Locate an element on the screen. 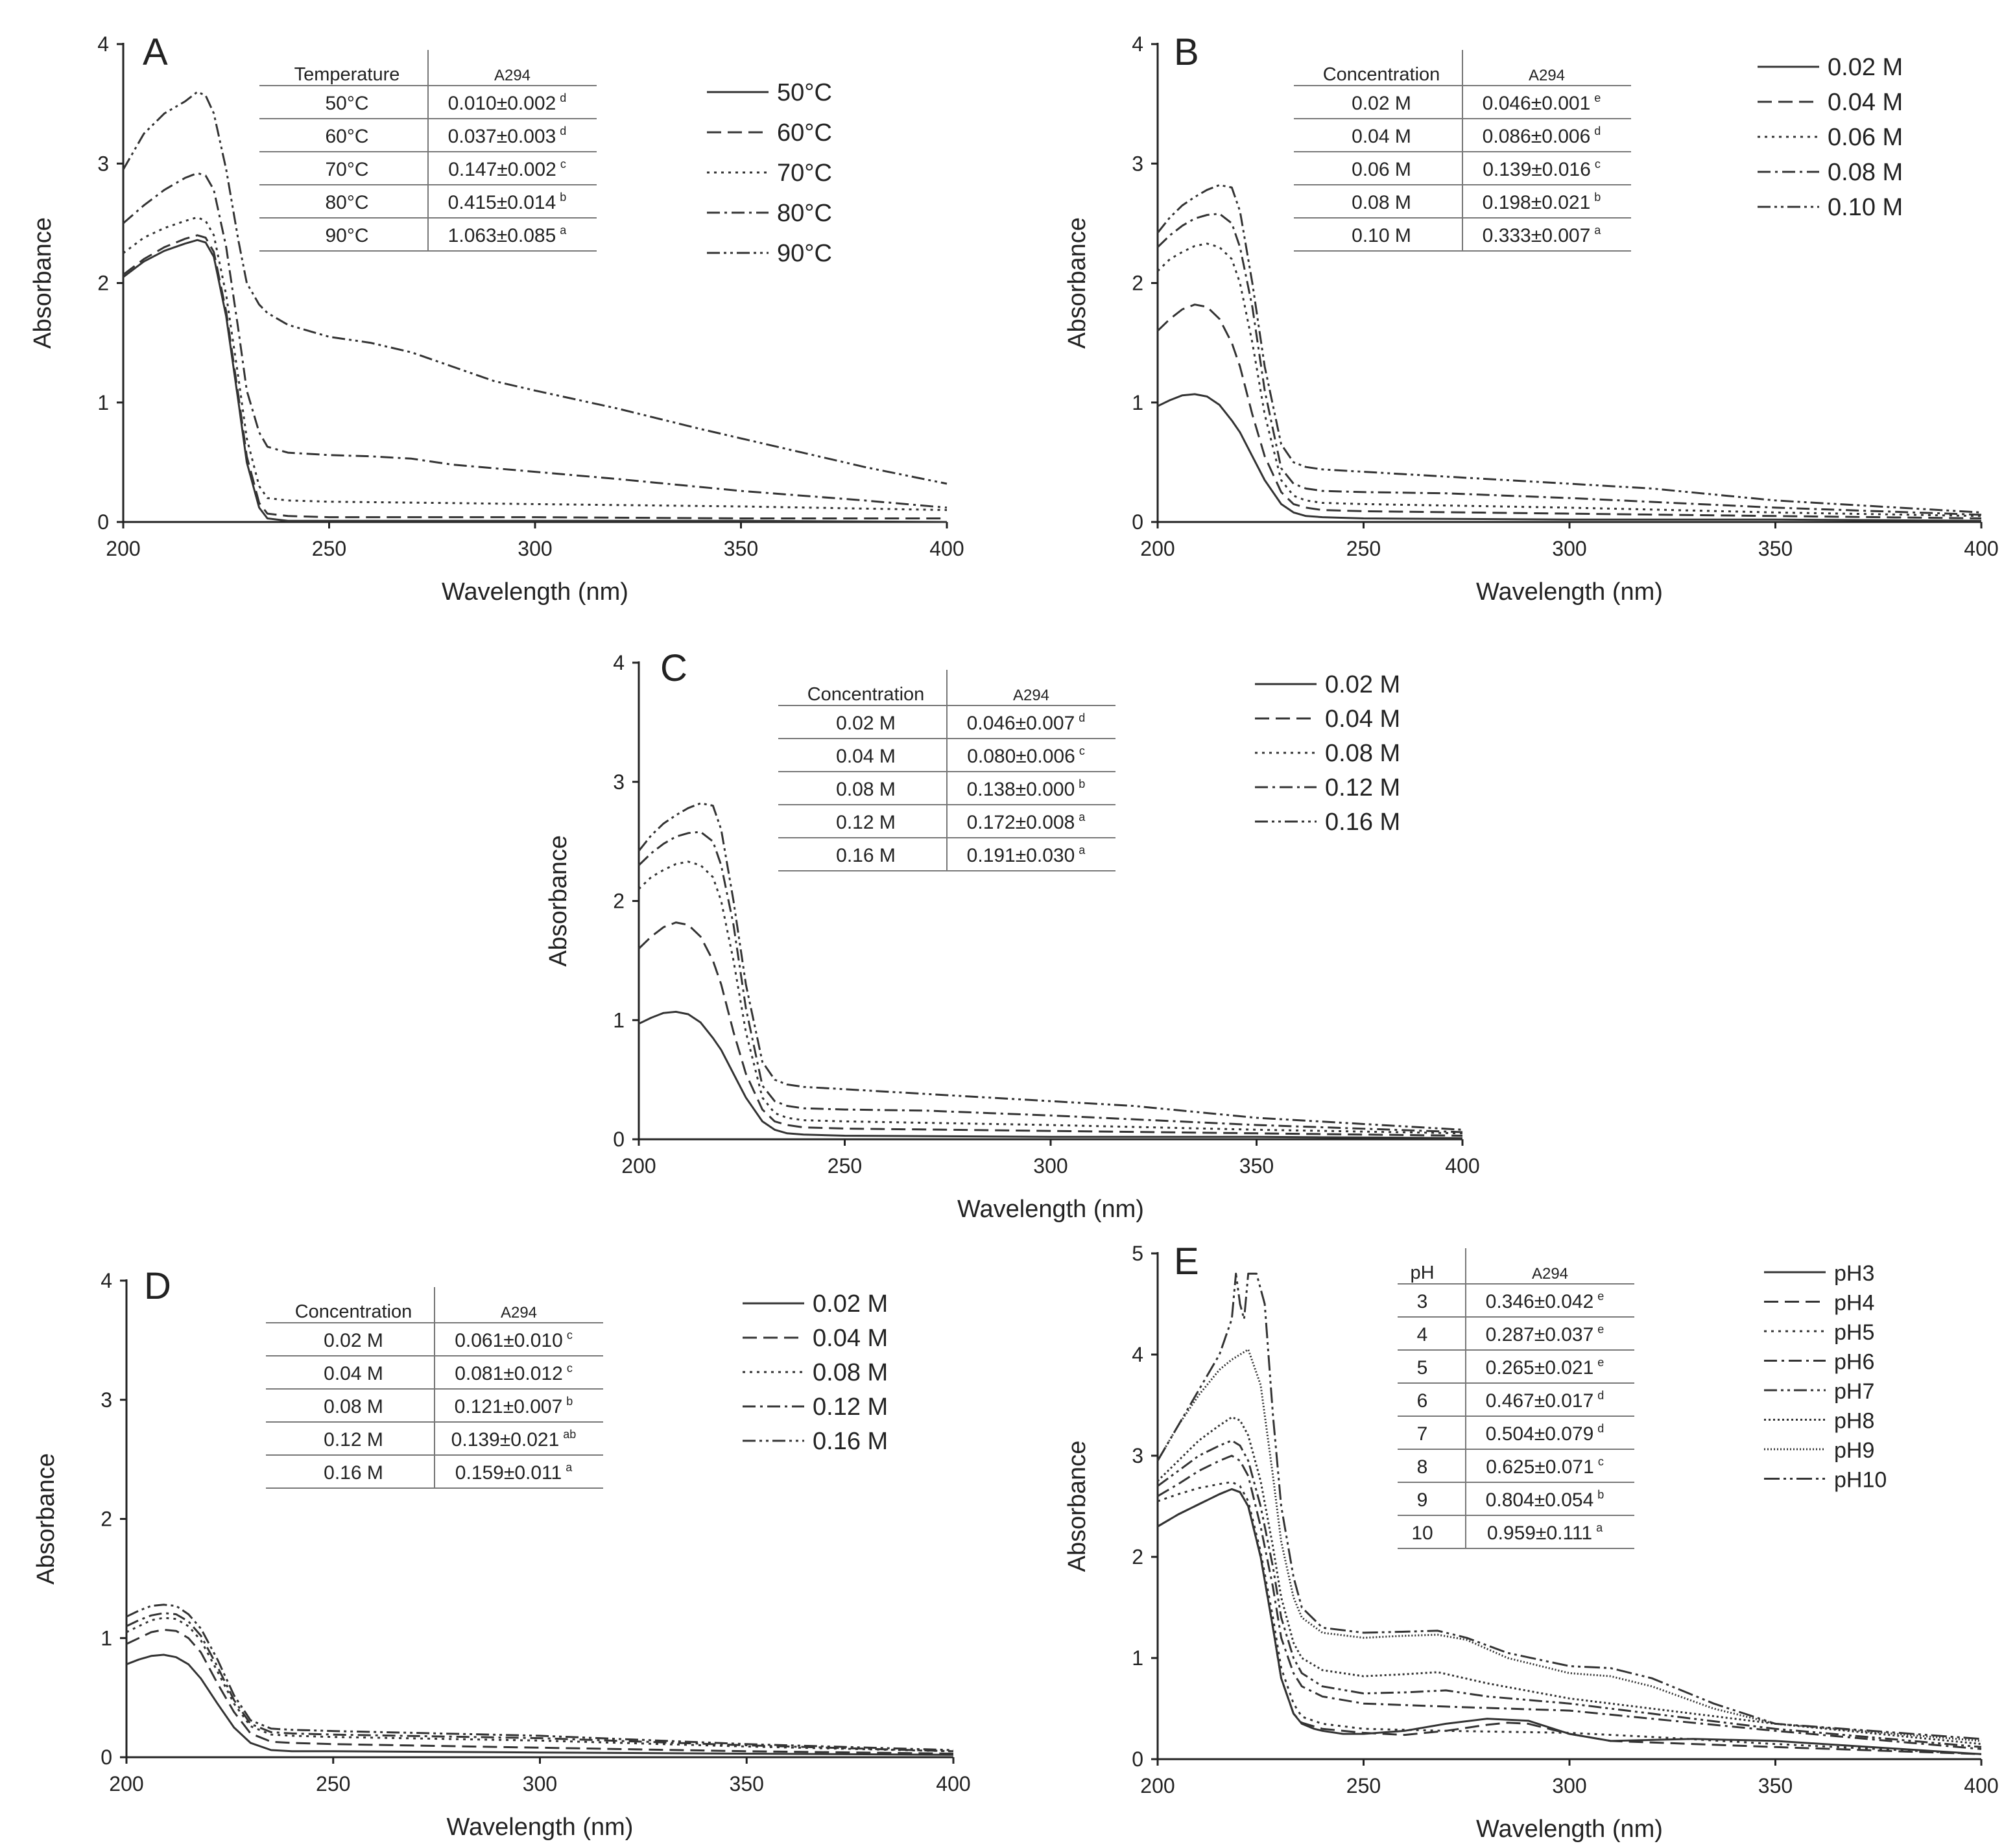 The width and height of the screenshot is (2004, 1848). table-cell: 0.04 M is located at coordinates (866, 756).